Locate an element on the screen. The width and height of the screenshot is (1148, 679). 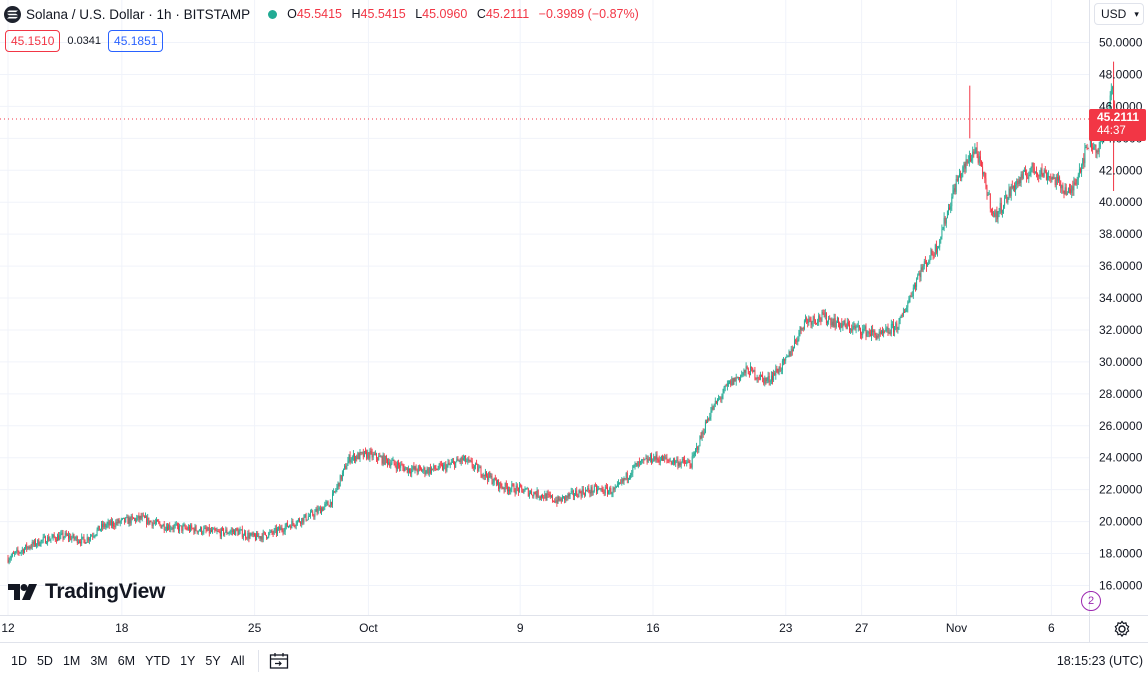
range-ytd-button: YTD is located at coordinates (158, 661).